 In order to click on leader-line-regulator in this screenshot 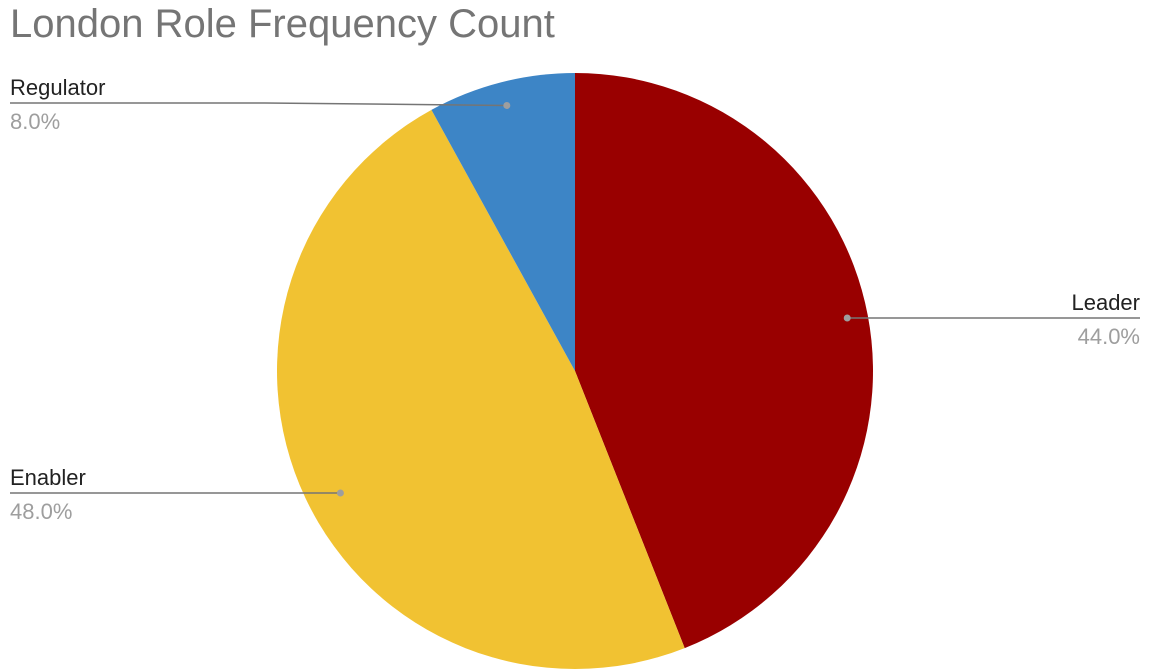, I will do `click(258, 104)`.